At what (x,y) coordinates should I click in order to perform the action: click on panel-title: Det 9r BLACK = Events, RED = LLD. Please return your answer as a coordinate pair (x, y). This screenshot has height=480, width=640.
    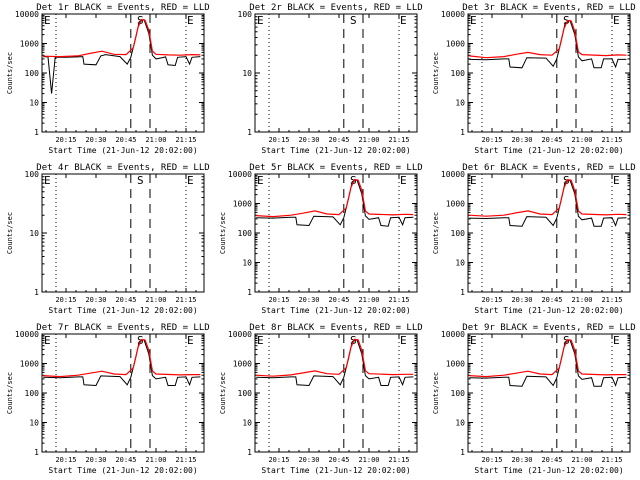
    Looking at the image, I should click on (548, 328).